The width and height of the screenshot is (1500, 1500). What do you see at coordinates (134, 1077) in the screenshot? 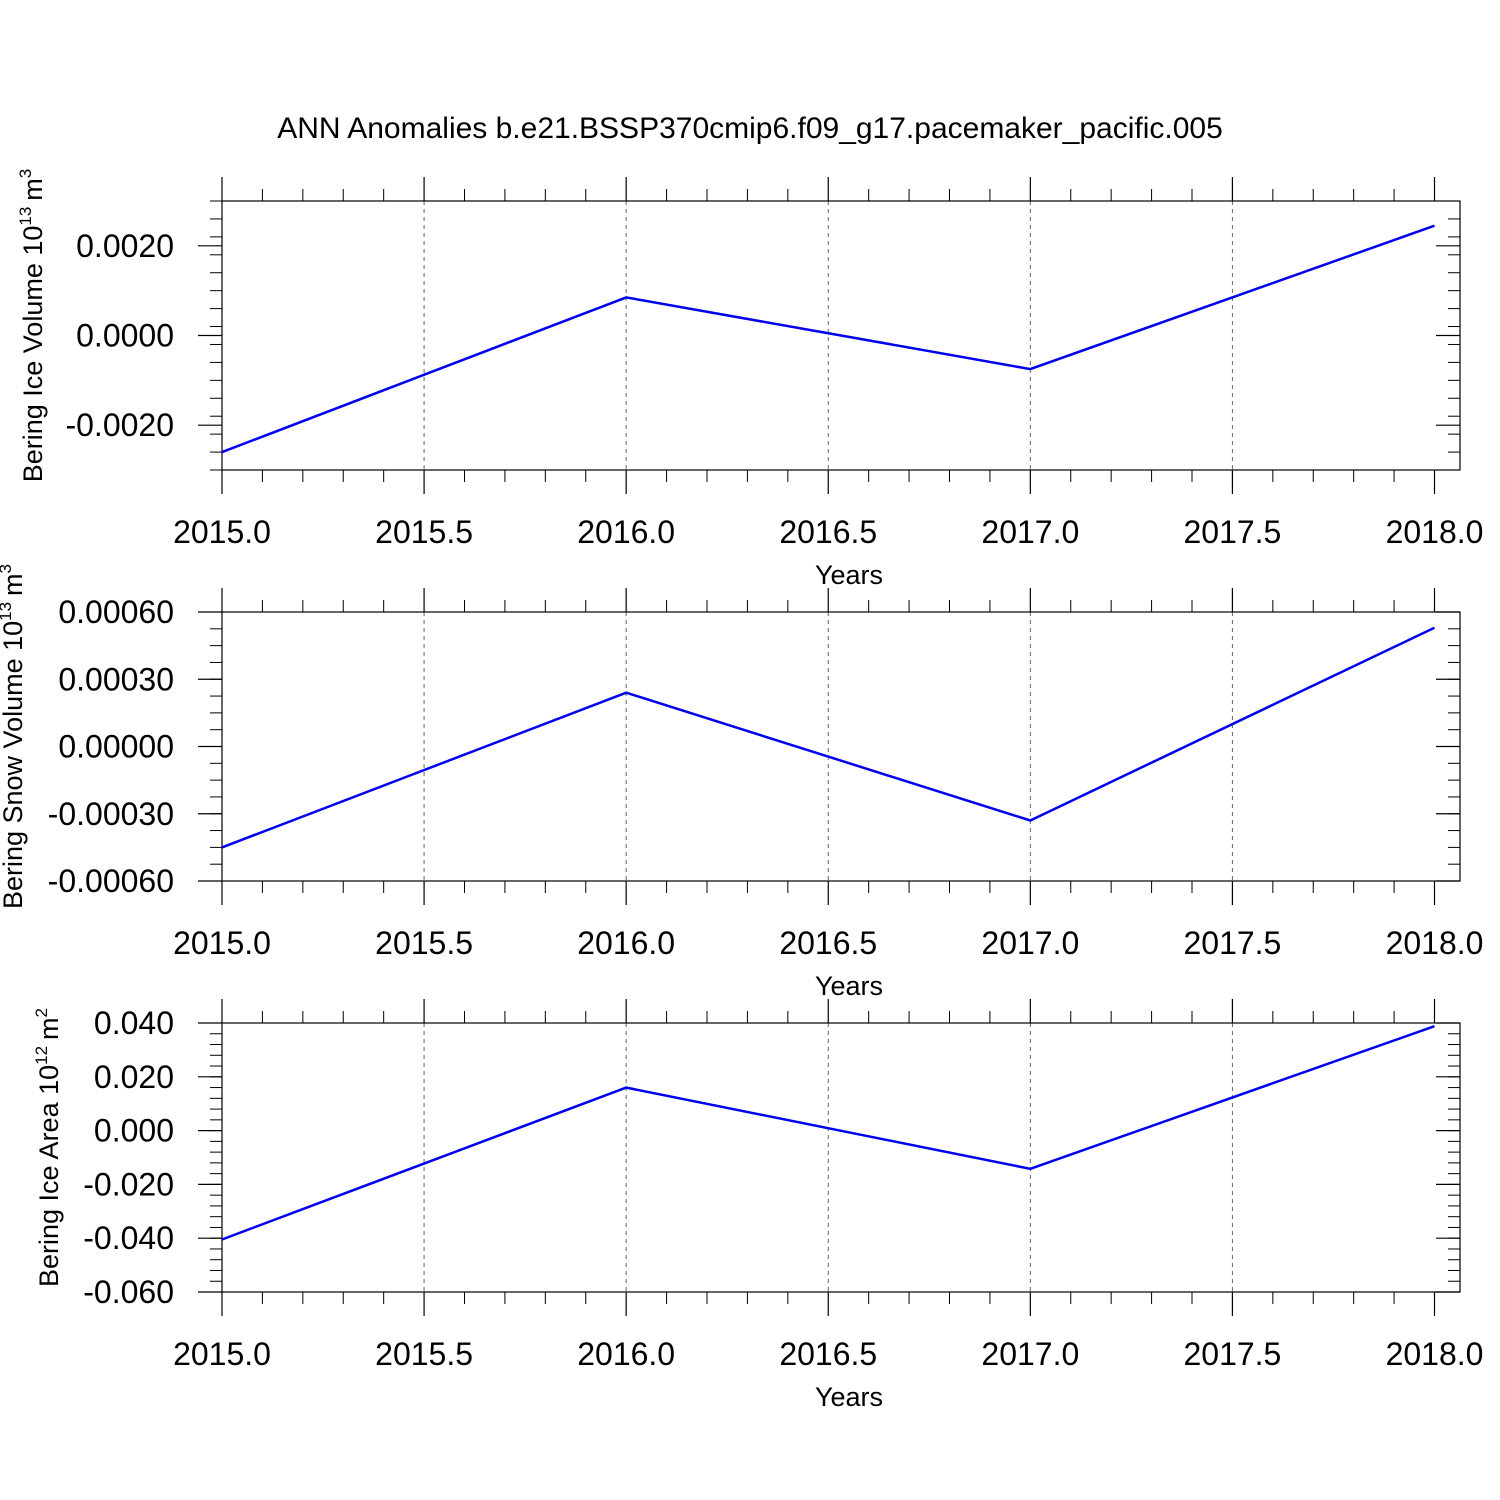
I see `y-tick-label: 0.020` at bounding box center [134, 1077].